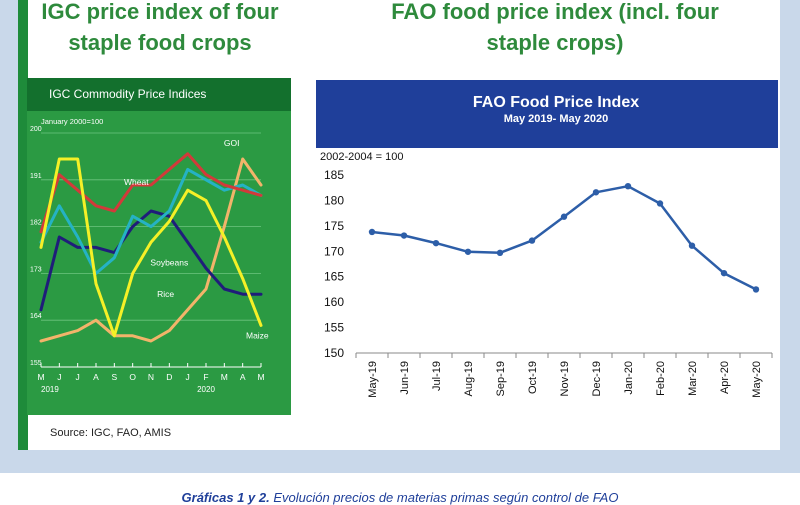 This screenshot has width=800, height=505. What do you see at coordinates (232, 143) in the screenshot?
I see `igc-series-label-goi: GOI` at bounding box center [232, 143].